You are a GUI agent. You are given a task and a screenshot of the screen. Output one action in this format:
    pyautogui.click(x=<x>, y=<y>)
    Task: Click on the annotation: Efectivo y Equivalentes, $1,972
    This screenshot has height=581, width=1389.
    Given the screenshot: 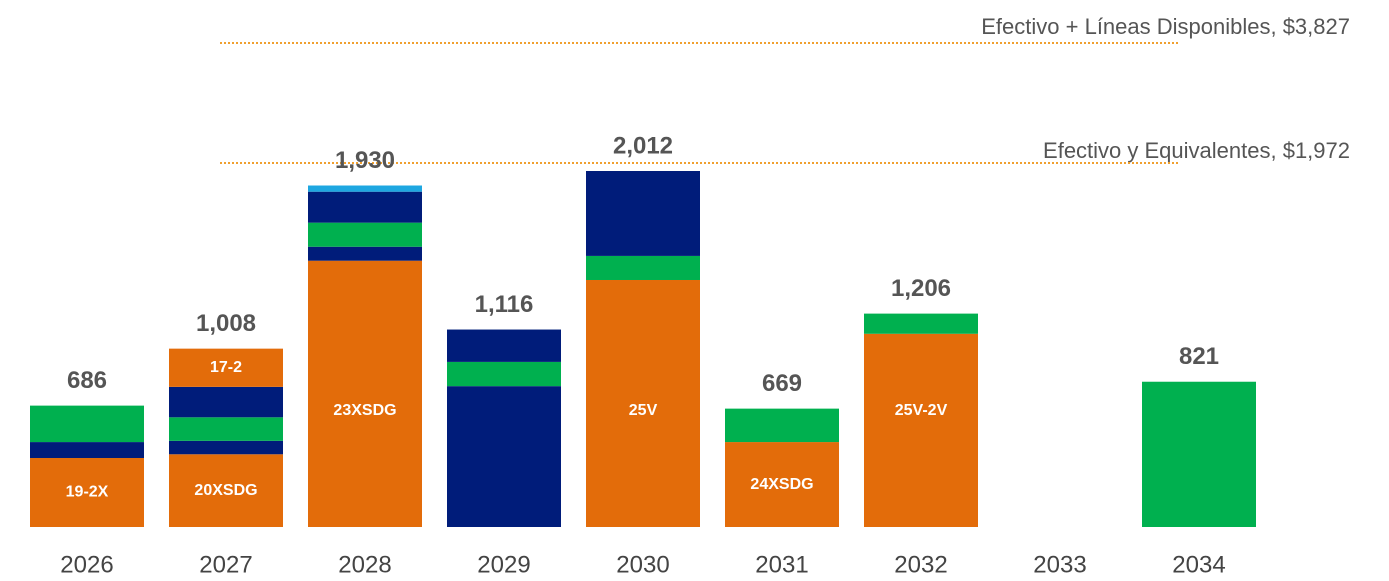 What is the action you would take?
    pyautogui.click(x=1196, y=150)
    